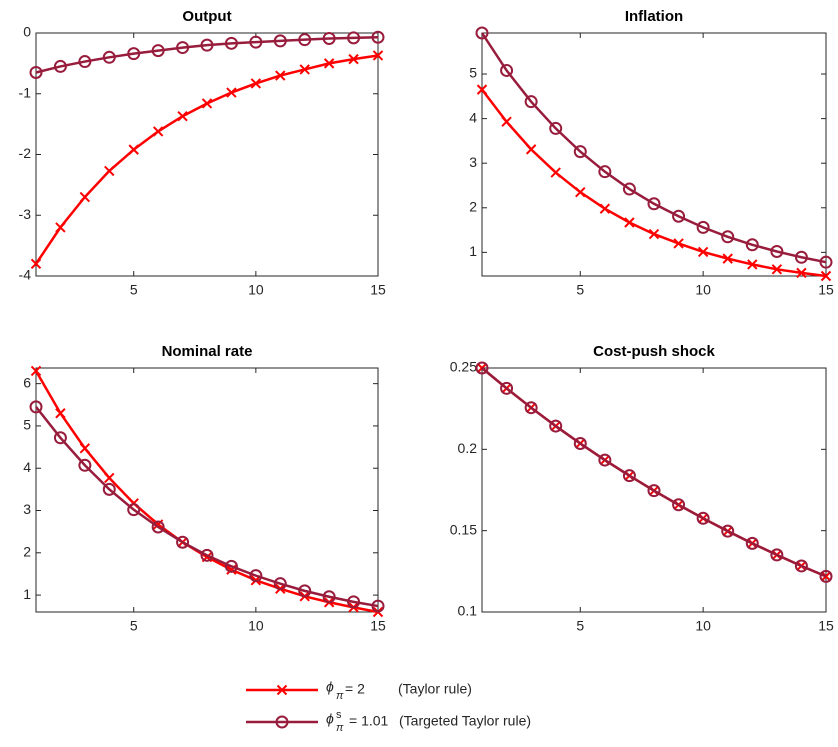  I want to click on y-tick-label: 2, so click(27, 552).